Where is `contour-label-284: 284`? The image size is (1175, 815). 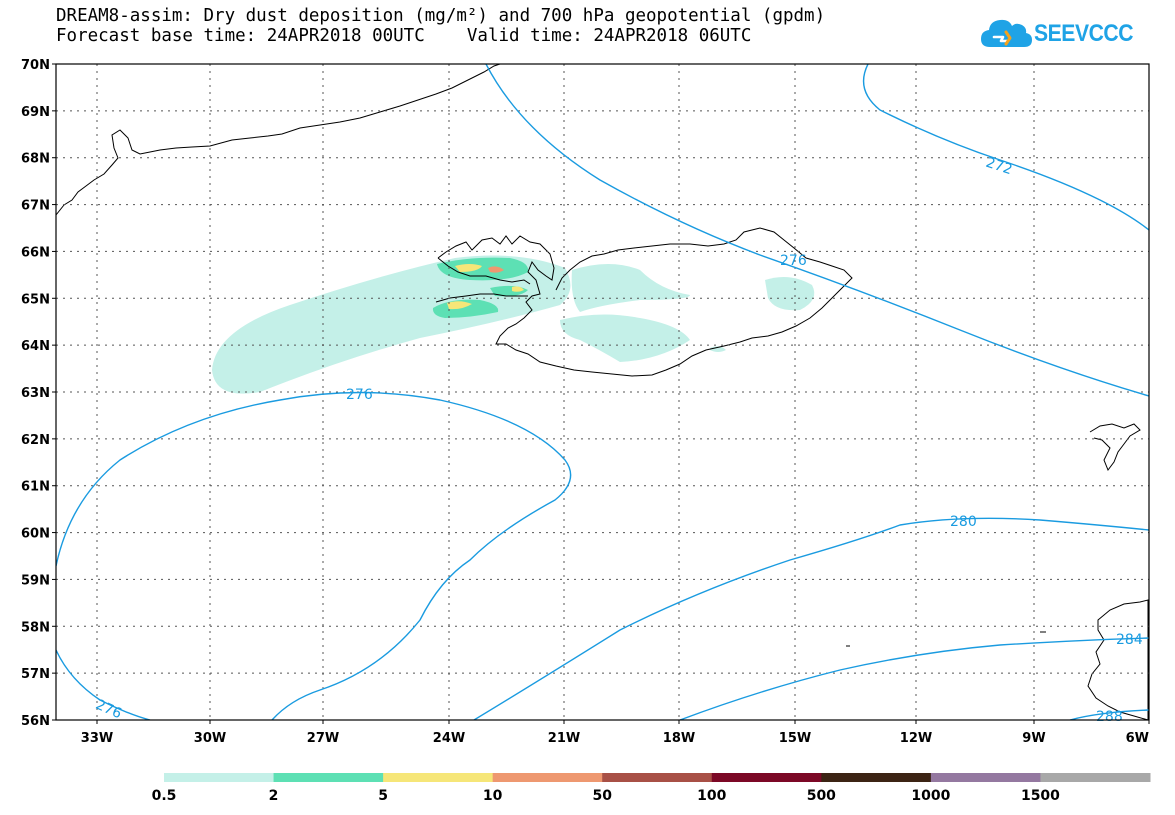 contour-label-284: 284 is located at coordinates (1129, 640).